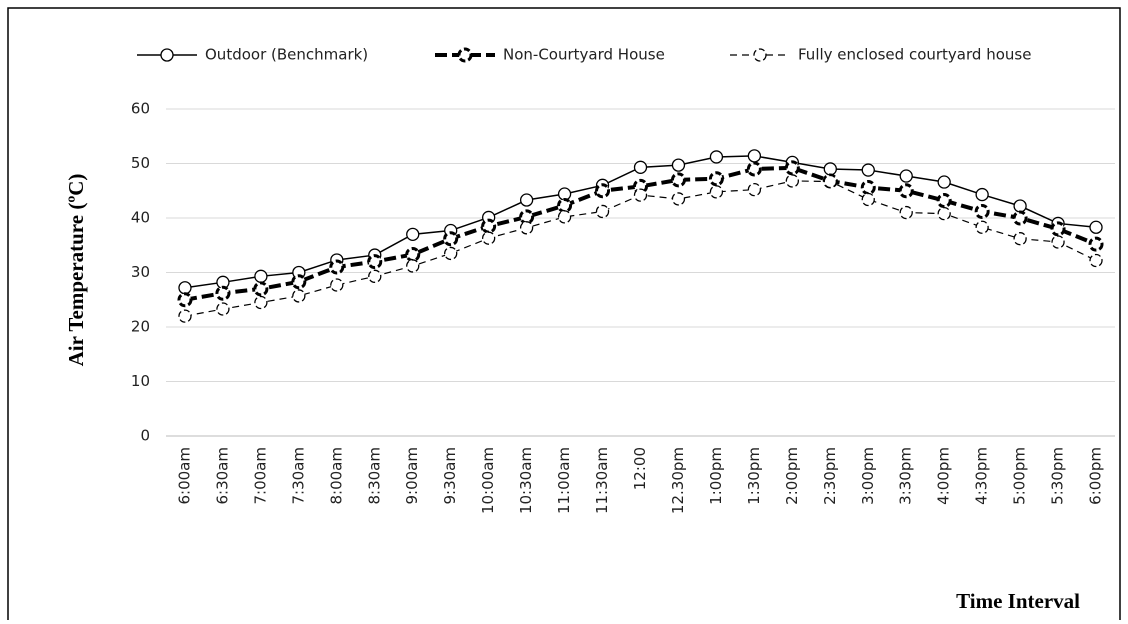 This screenshot has height=624, width=1128. What do you see at coordinates (906, 476) in the screenshot?
I see `x-tick-label: 3:30pm` at bounding box center [906, 476].